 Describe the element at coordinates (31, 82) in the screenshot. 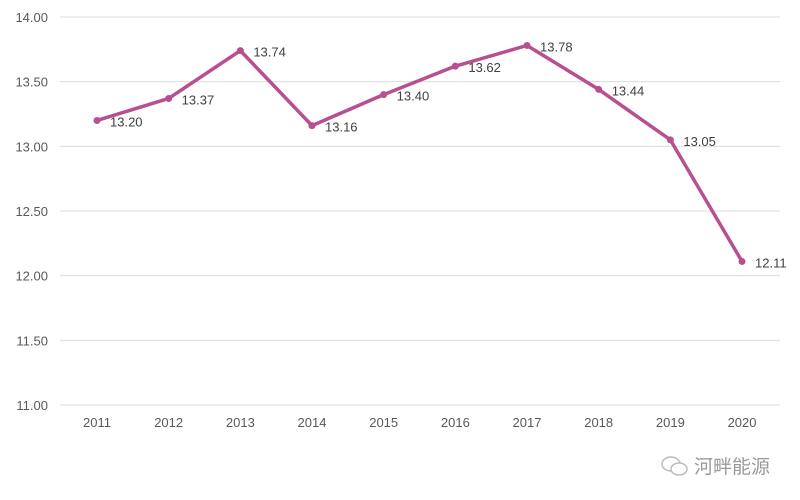

I see `y-tick-label: 13.50` at that location.